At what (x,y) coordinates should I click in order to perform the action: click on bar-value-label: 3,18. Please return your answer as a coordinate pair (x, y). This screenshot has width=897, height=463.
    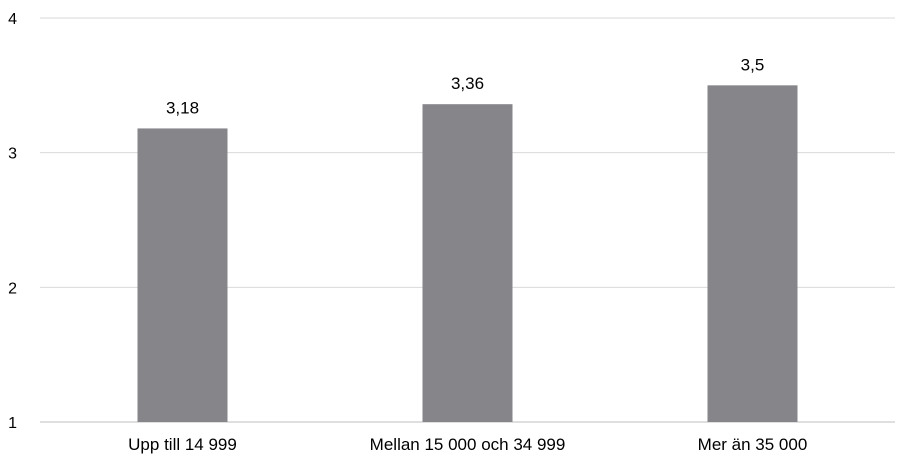
    Looking at the image, I should click on (182, 107).